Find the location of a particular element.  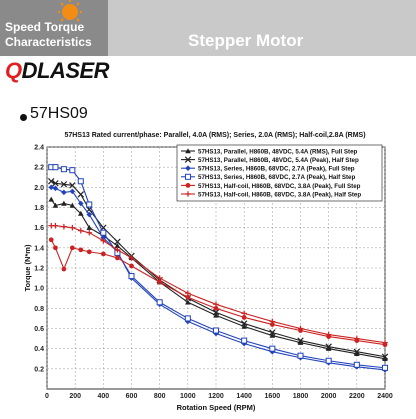

x-tick-label: 400 is located at coordinates (103, 396).